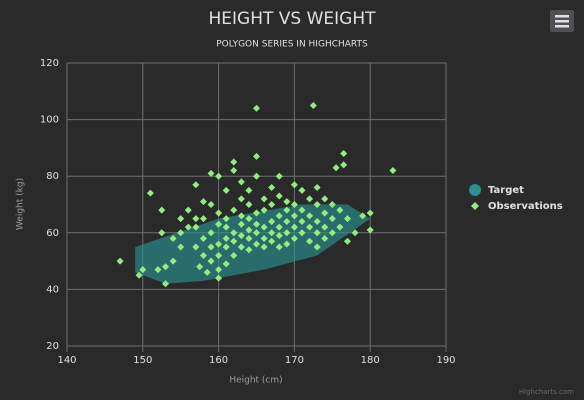 This screenshot has width=584, height=400. What do you see at coordinates (218, 360) in the screenshot?
I see `x-tick-label: 160` at bounding box center [218, 360].